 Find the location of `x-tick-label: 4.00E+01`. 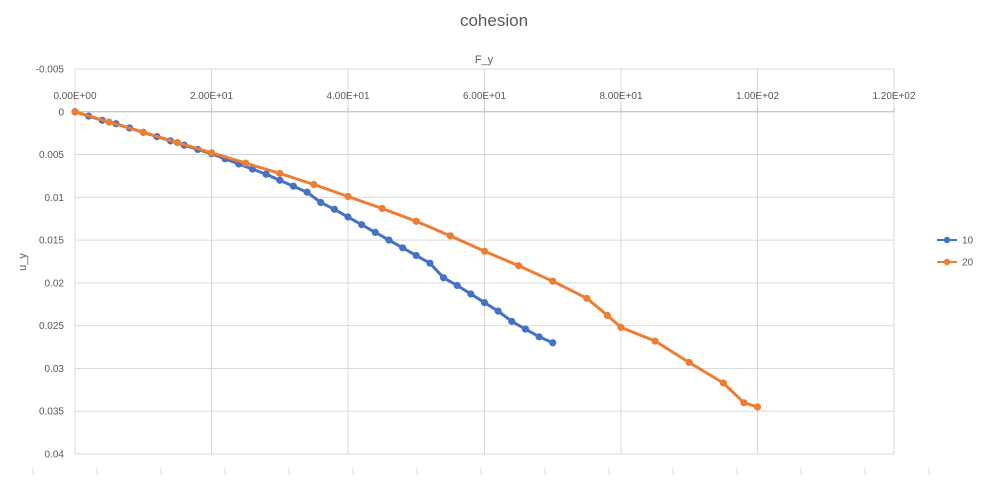

x-tick-label: 4.00E+01 is located at coordinates (348, 96).